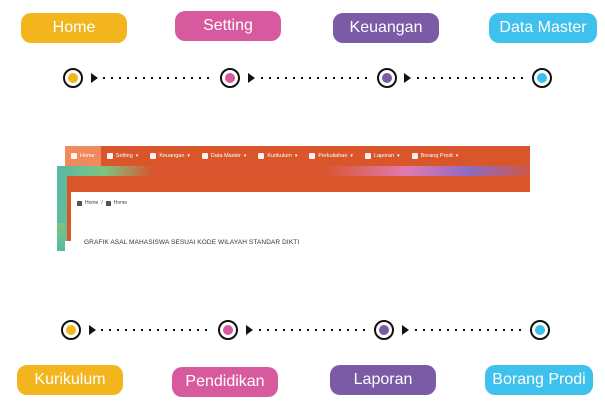 The image size is (605, 418). I want to click on content-panel, so click(300, 221).